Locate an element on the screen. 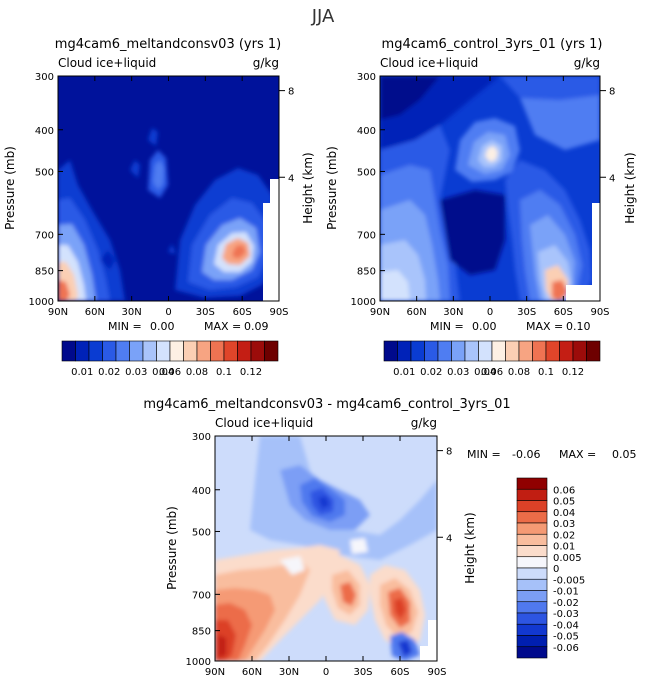 Image resolution: width=647 pixels, height=684 pixels. panel2-max-value: 0.10 is located at coordinates (578, 326).